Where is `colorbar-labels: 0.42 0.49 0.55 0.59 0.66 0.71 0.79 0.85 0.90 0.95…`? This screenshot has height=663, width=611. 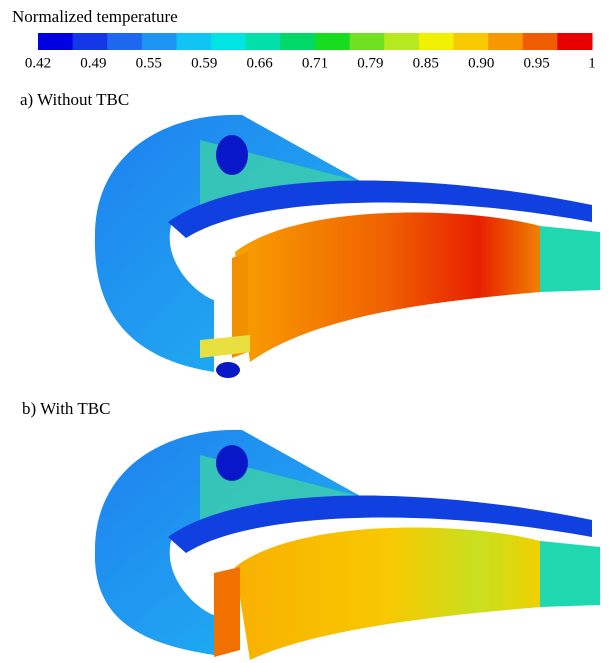
colorbar-labels: 0.42 0.49 0.55 0.59 0.66 0.71 0.79 0.85 0.90 0.95… is located at coordinates (310, 63).